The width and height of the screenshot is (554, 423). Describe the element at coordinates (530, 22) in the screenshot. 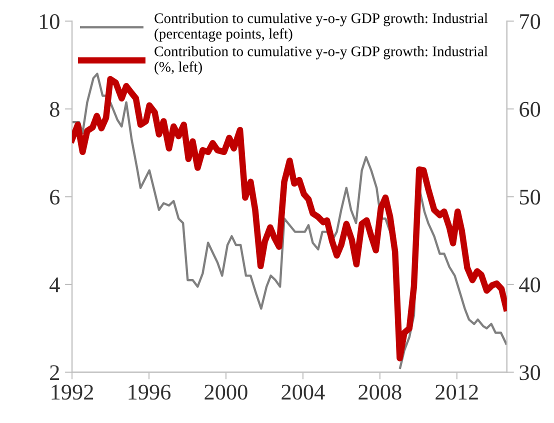

I see `y2-tick-label: 70` at that location.